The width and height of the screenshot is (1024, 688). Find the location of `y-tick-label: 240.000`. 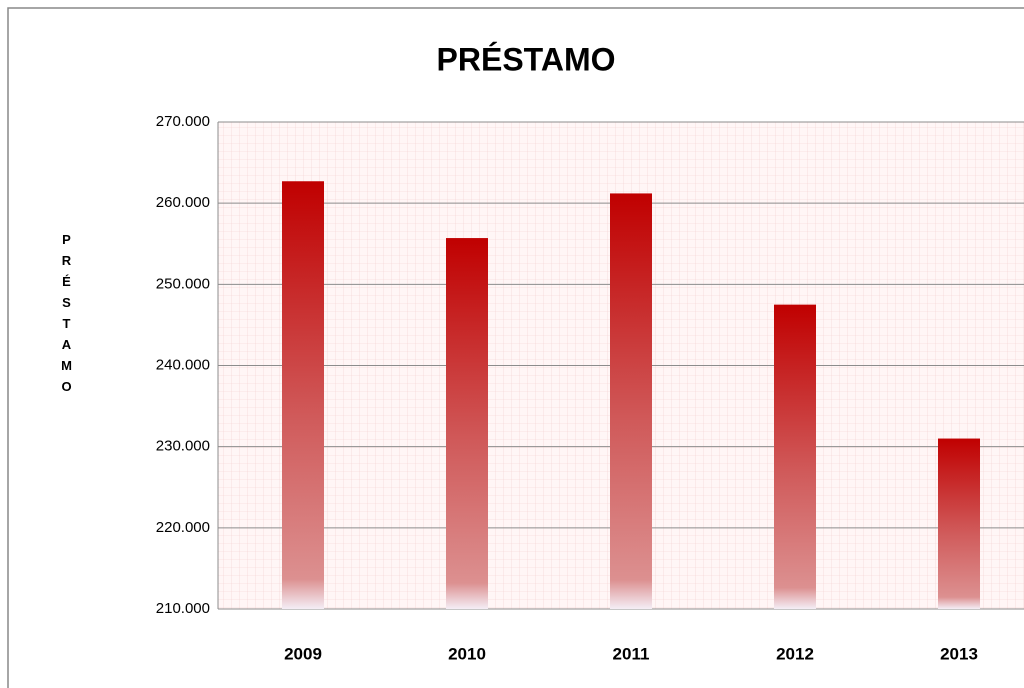

y-tick-label: 240.000 is located at coordinates (183, 364).